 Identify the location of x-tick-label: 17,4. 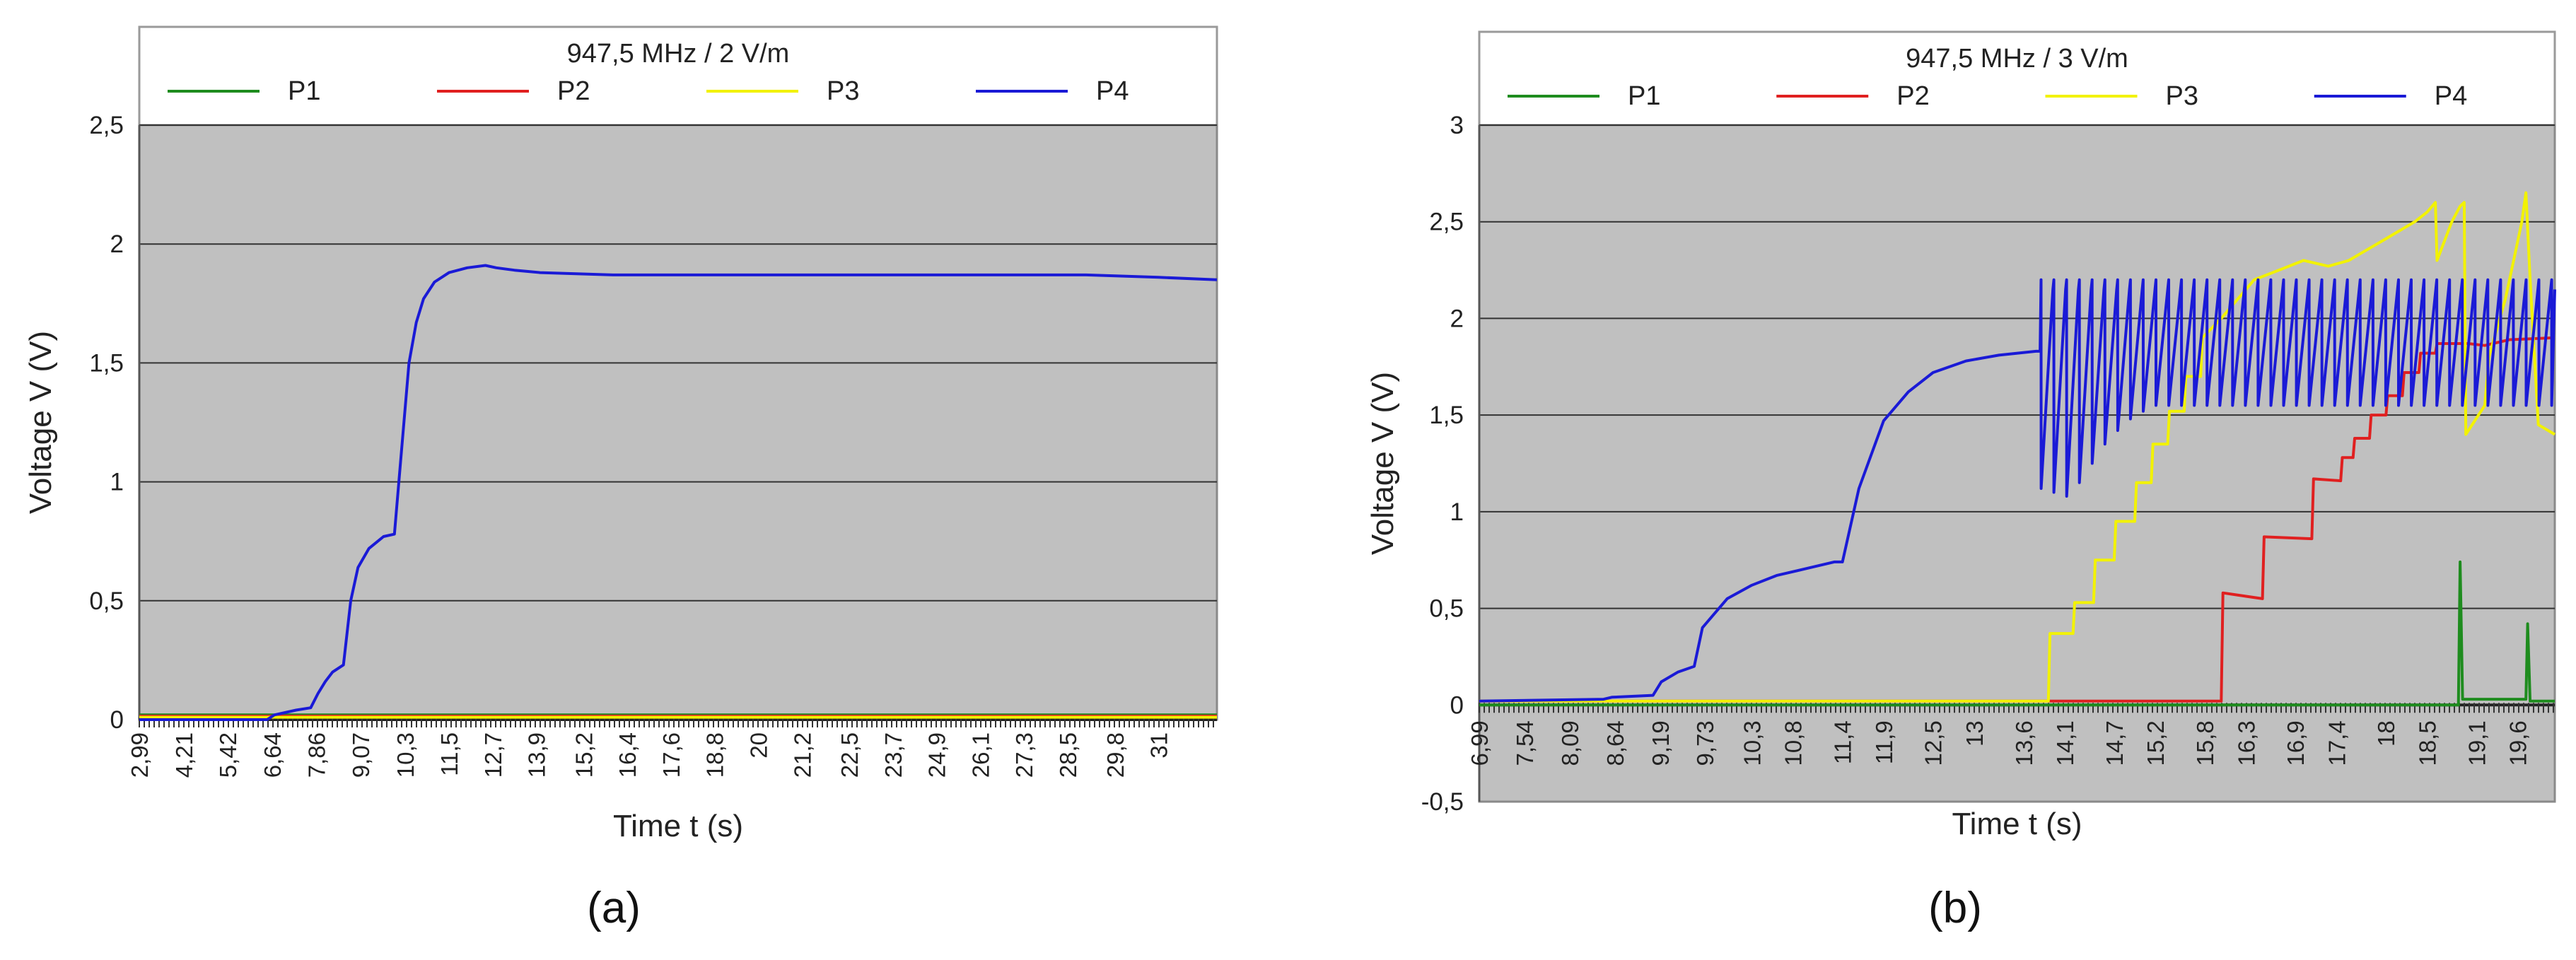
(2337, 743).